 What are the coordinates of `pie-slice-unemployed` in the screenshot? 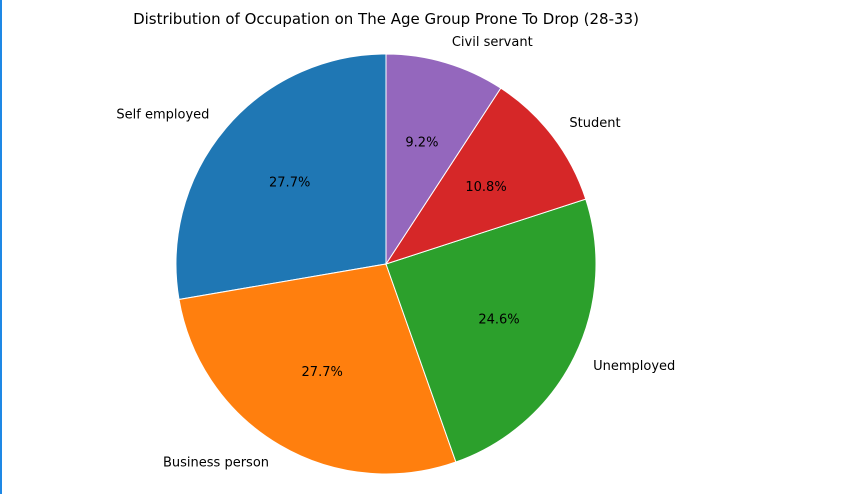 It's located at (491, 330).